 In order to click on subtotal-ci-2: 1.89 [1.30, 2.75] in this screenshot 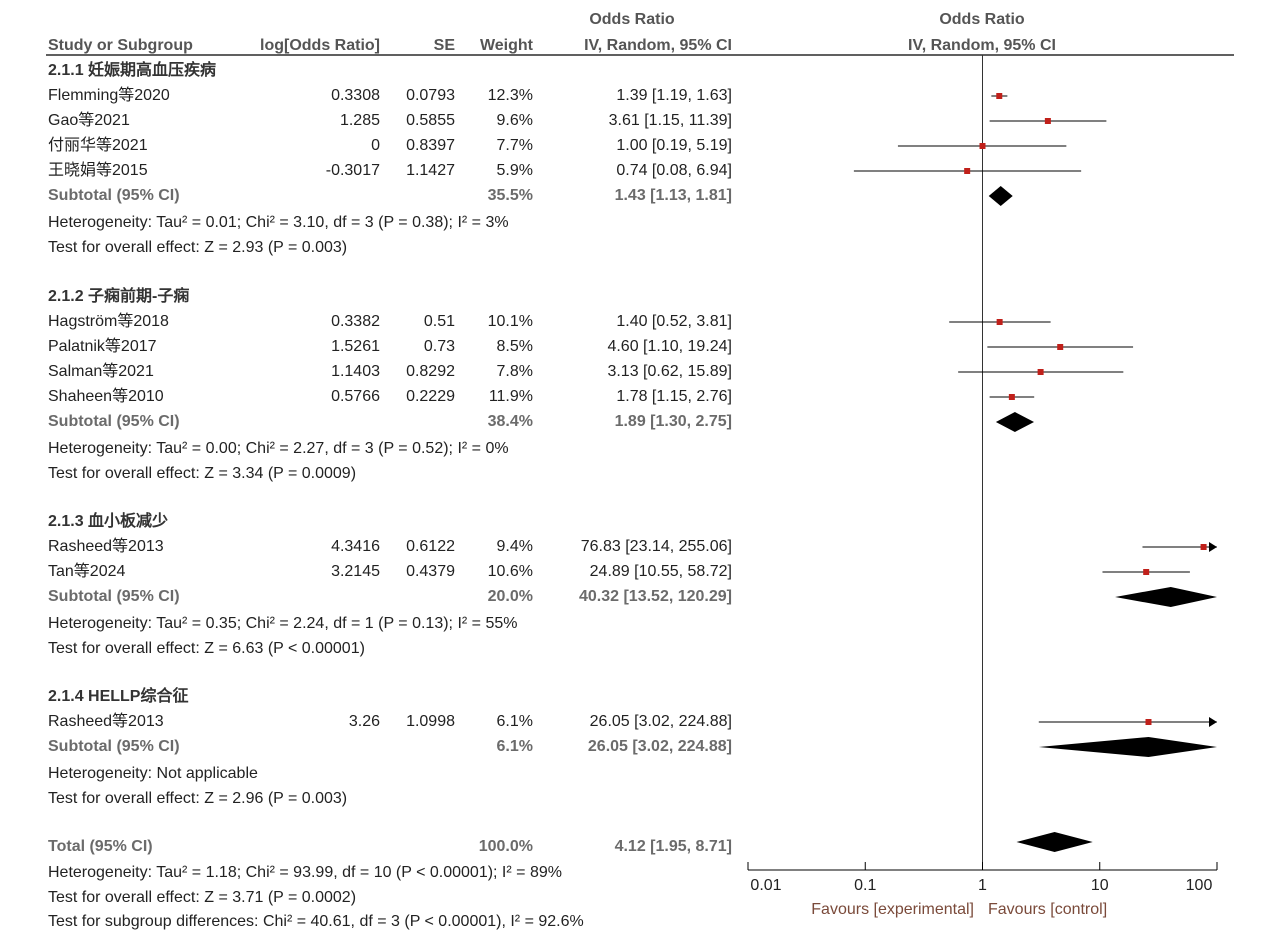, I will do `click(673, 421)`.